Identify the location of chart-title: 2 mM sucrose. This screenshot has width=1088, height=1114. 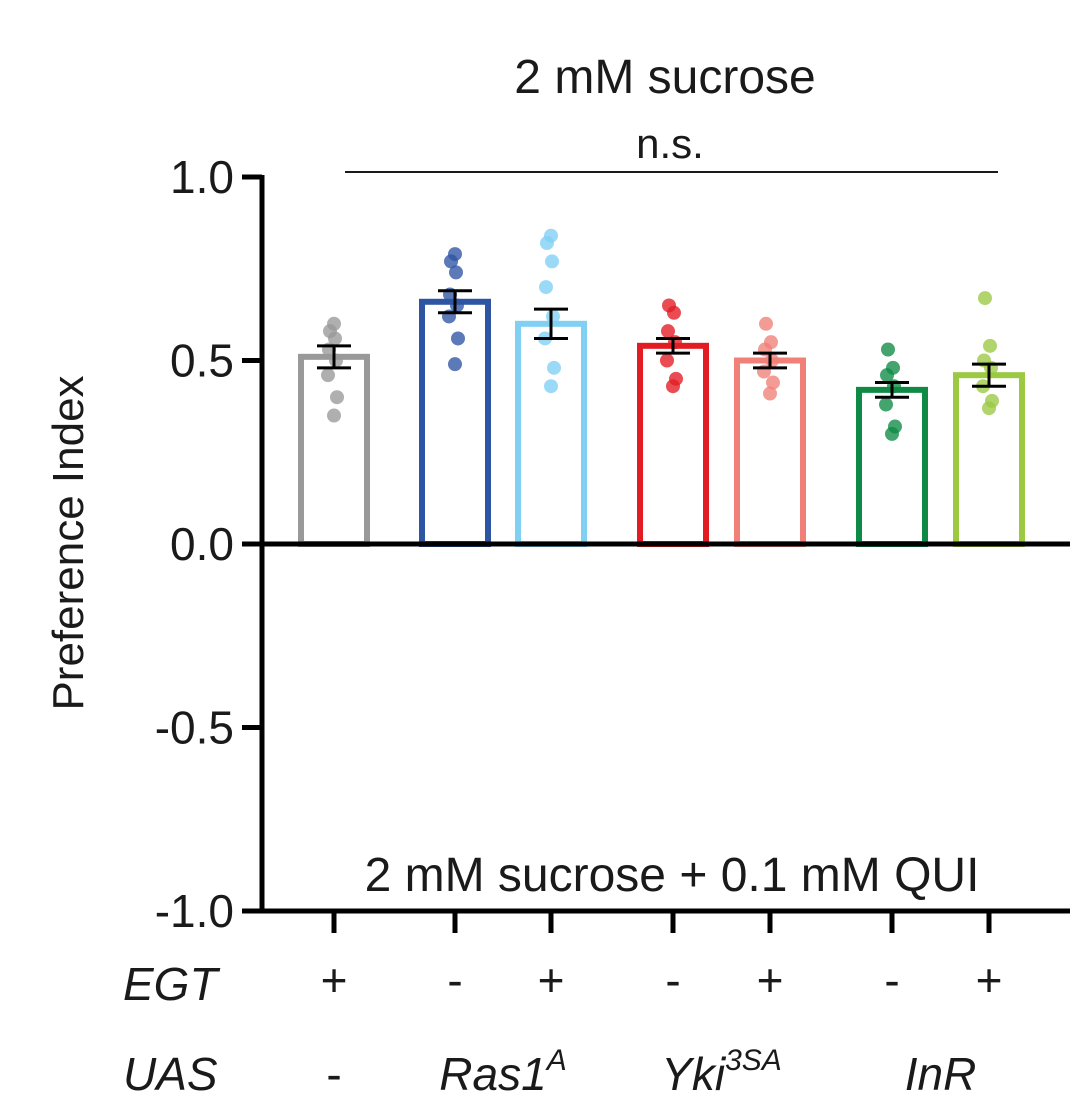
(664, 77).